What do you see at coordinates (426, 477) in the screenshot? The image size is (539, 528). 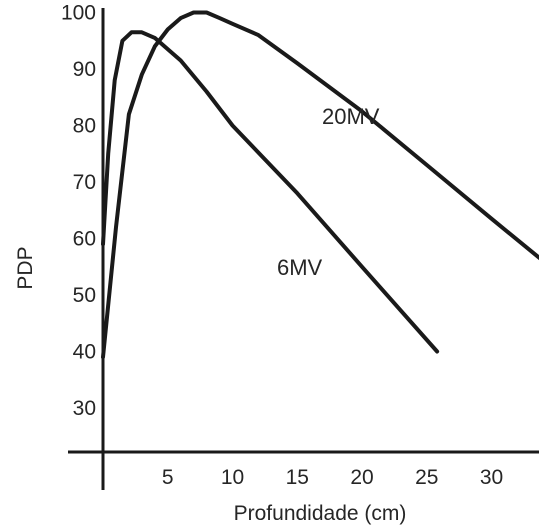 I see `x-tick-label: 25` at bounding box center [426, 477].